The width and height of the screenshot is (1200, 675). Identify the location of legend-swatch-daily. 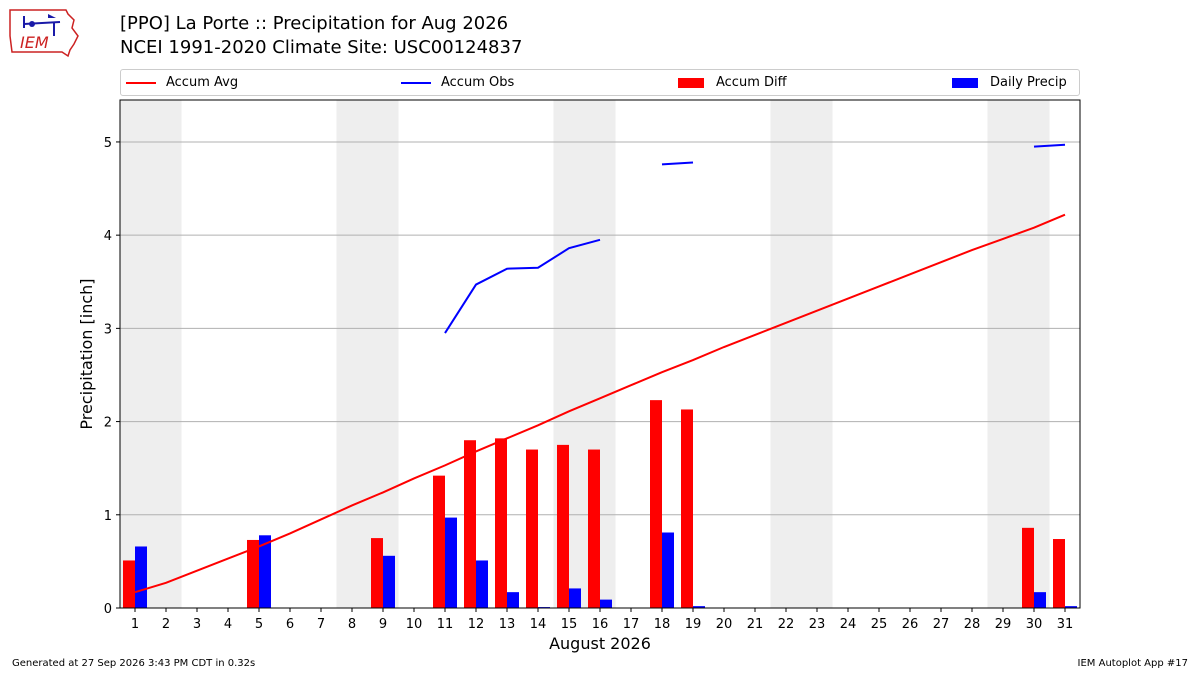
(965, 82).